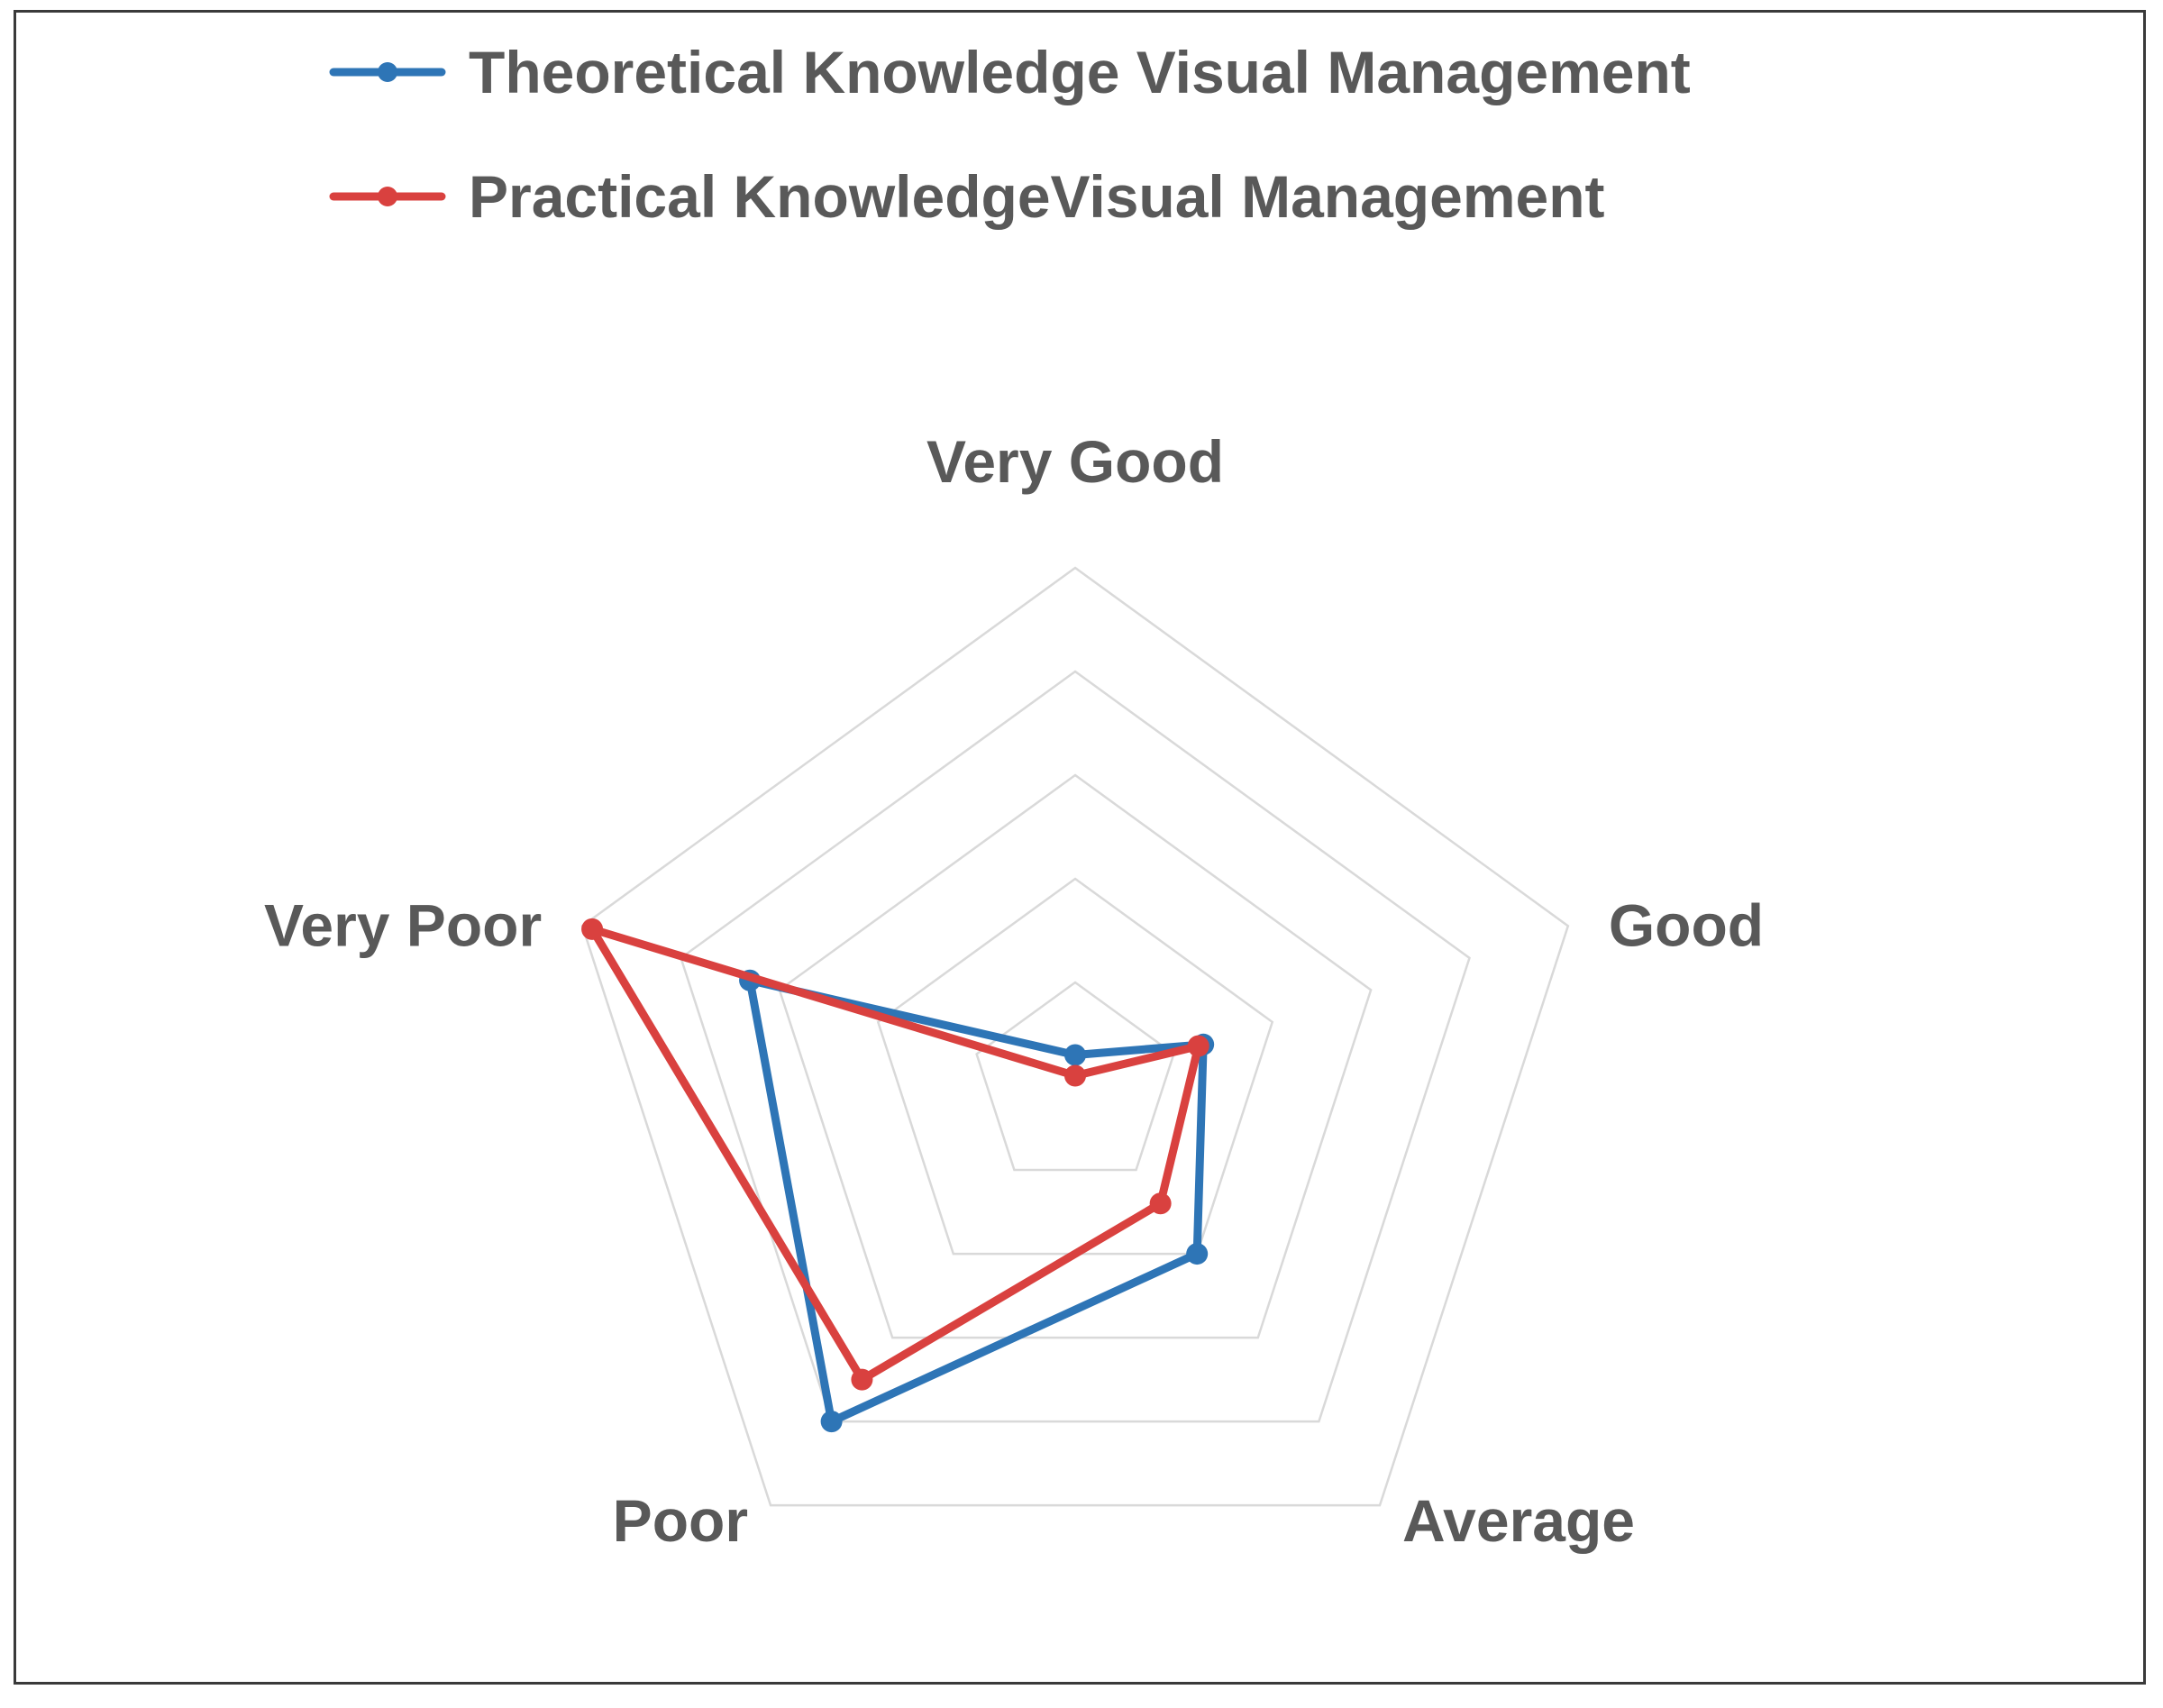  What do you see at coordinates (1160, 1203) in the screenshot?
I see `series-2-point-average` at bounding box center [1160, 1203].